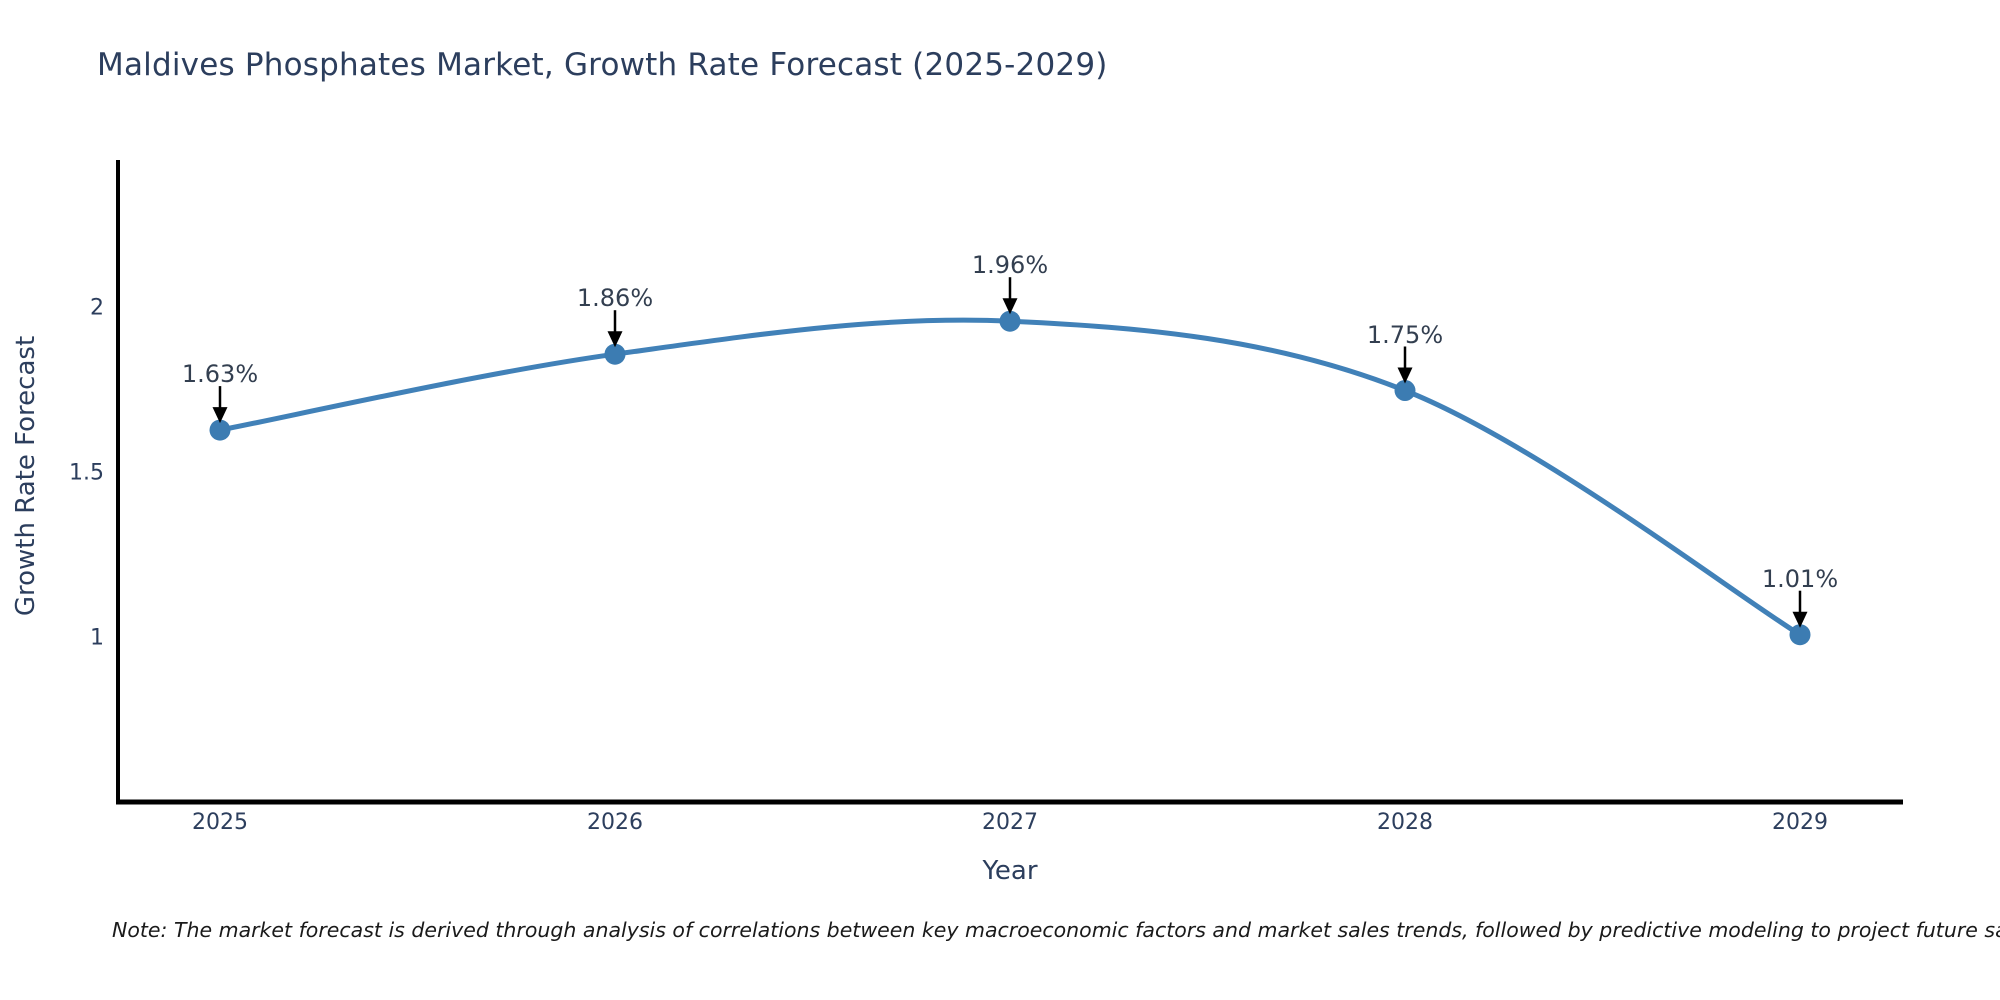 This screenshot has width=2000, height=1000. What do you see at coordinates (1010, 265) in the screenshot?
I see `annotation-label: 1.96%` at bounding box center [1010, 265].